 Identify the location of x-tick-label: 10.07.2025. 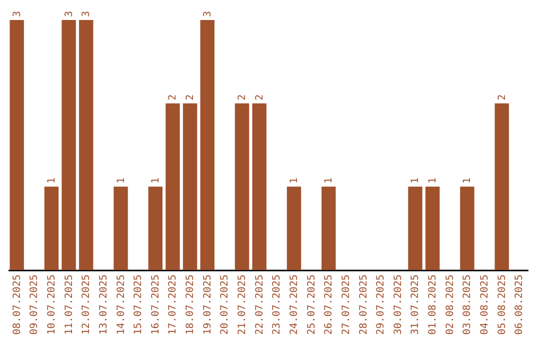
(52, 304).